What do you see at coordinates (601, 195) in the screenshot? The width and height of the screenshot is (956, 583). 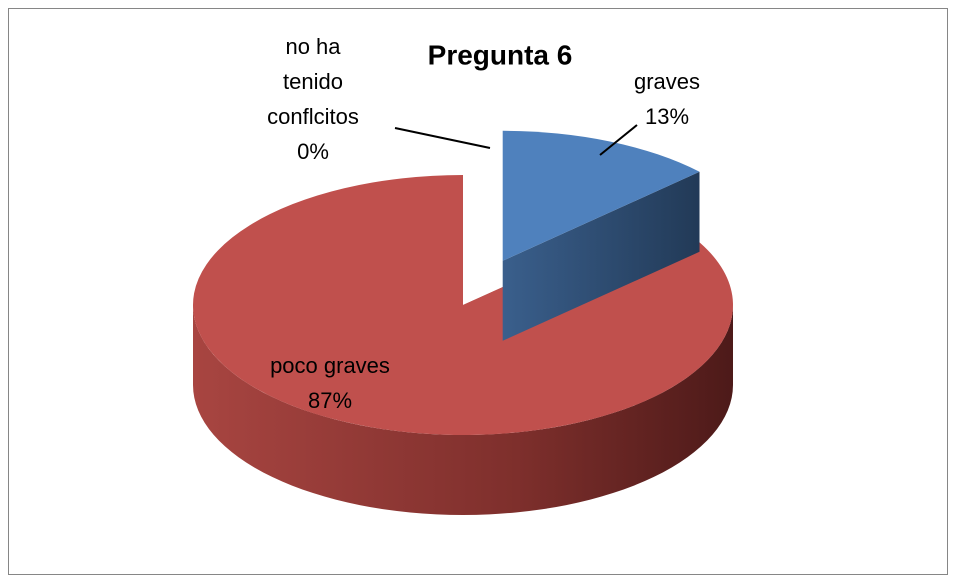 I see `slice-top` at bounding box center [601, 195].